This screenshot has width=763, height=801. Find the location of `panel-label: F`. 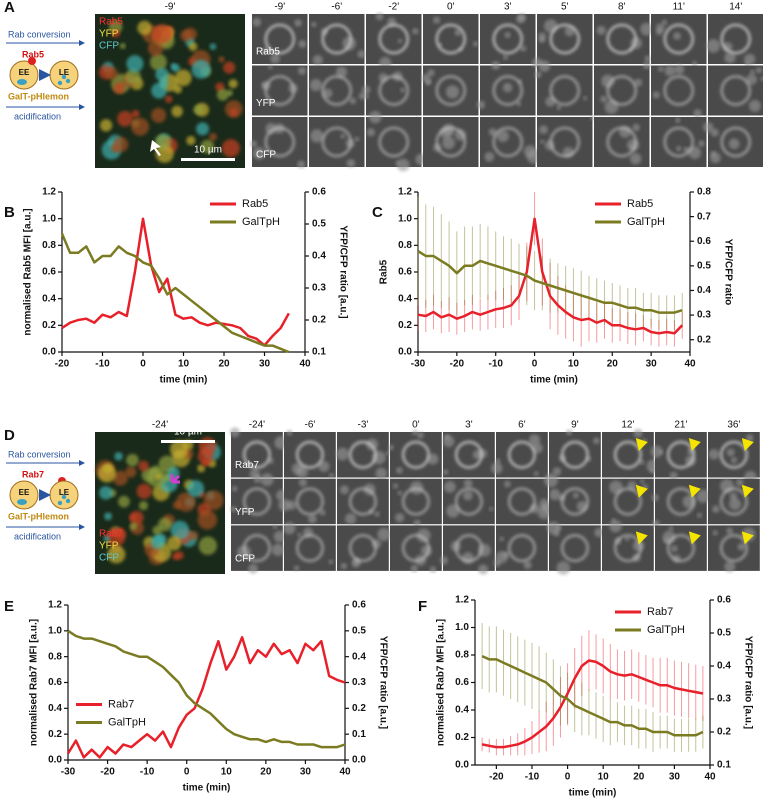

panel-label: F is located at coordinates (422, 606).